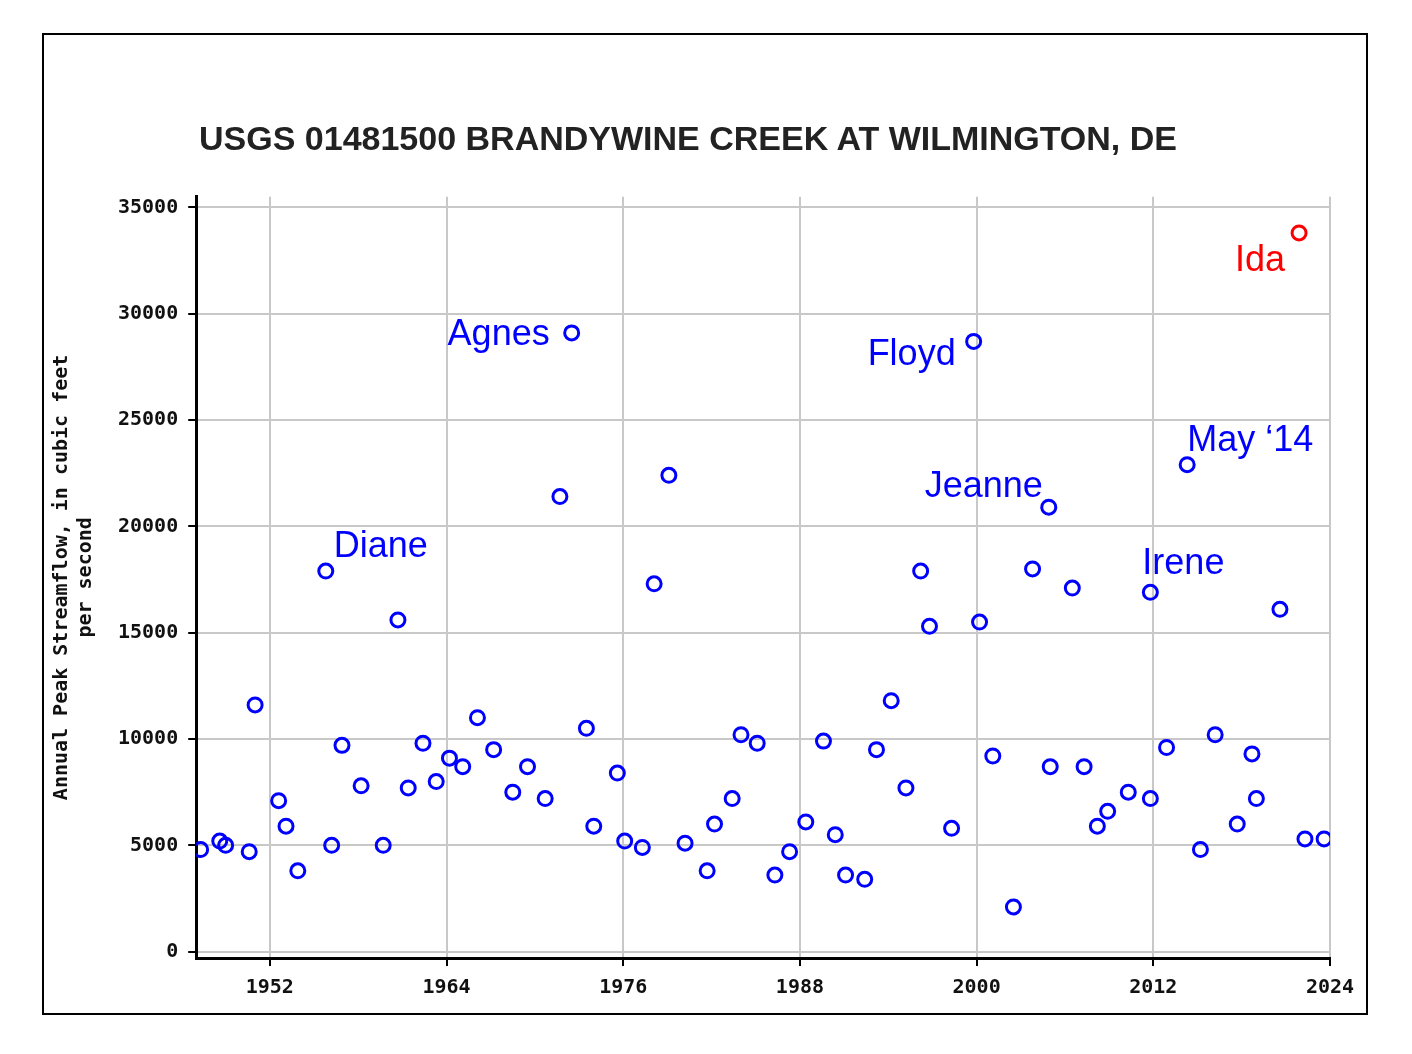  I want to click on annotation: Irene, so click(1183, 562).